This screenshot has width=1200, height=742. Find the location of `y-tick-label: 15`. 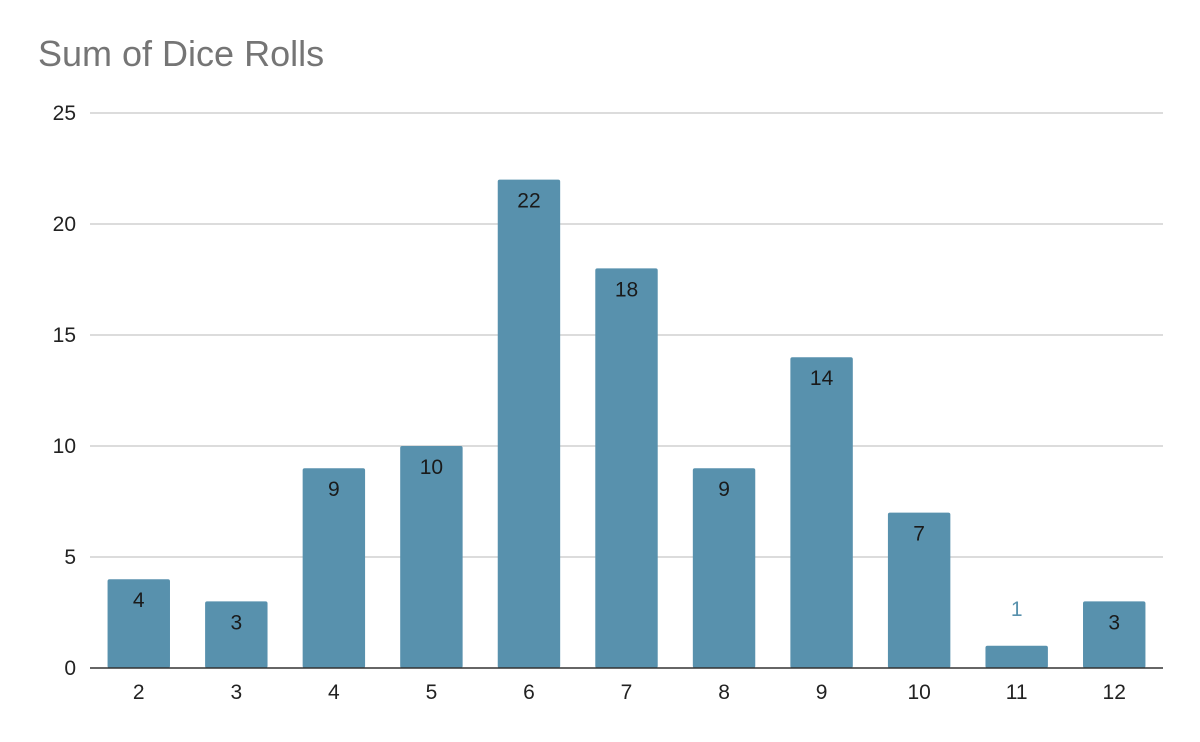

y-tick-label: 15 is located at coordinates (64, 335).